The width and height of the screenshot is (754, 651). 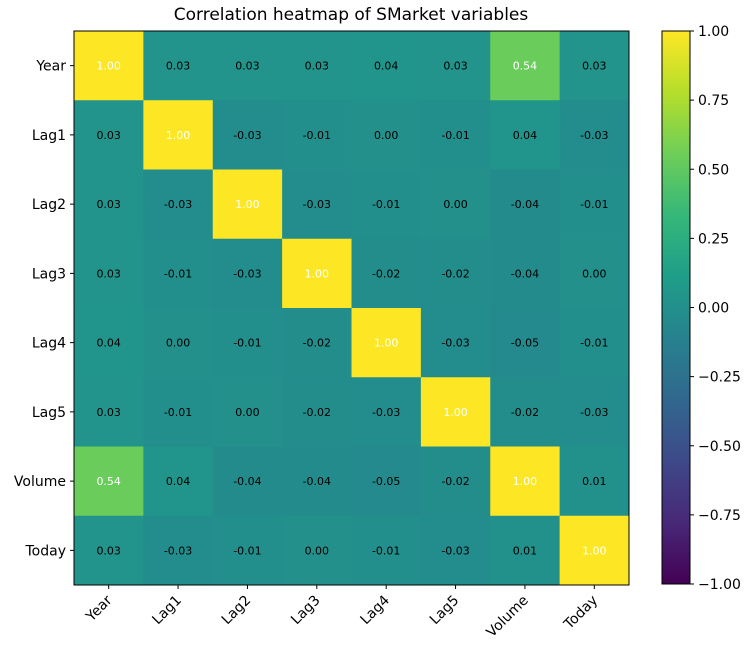 I want to click on column-tick-label: Year, so click(x=99, y=608).